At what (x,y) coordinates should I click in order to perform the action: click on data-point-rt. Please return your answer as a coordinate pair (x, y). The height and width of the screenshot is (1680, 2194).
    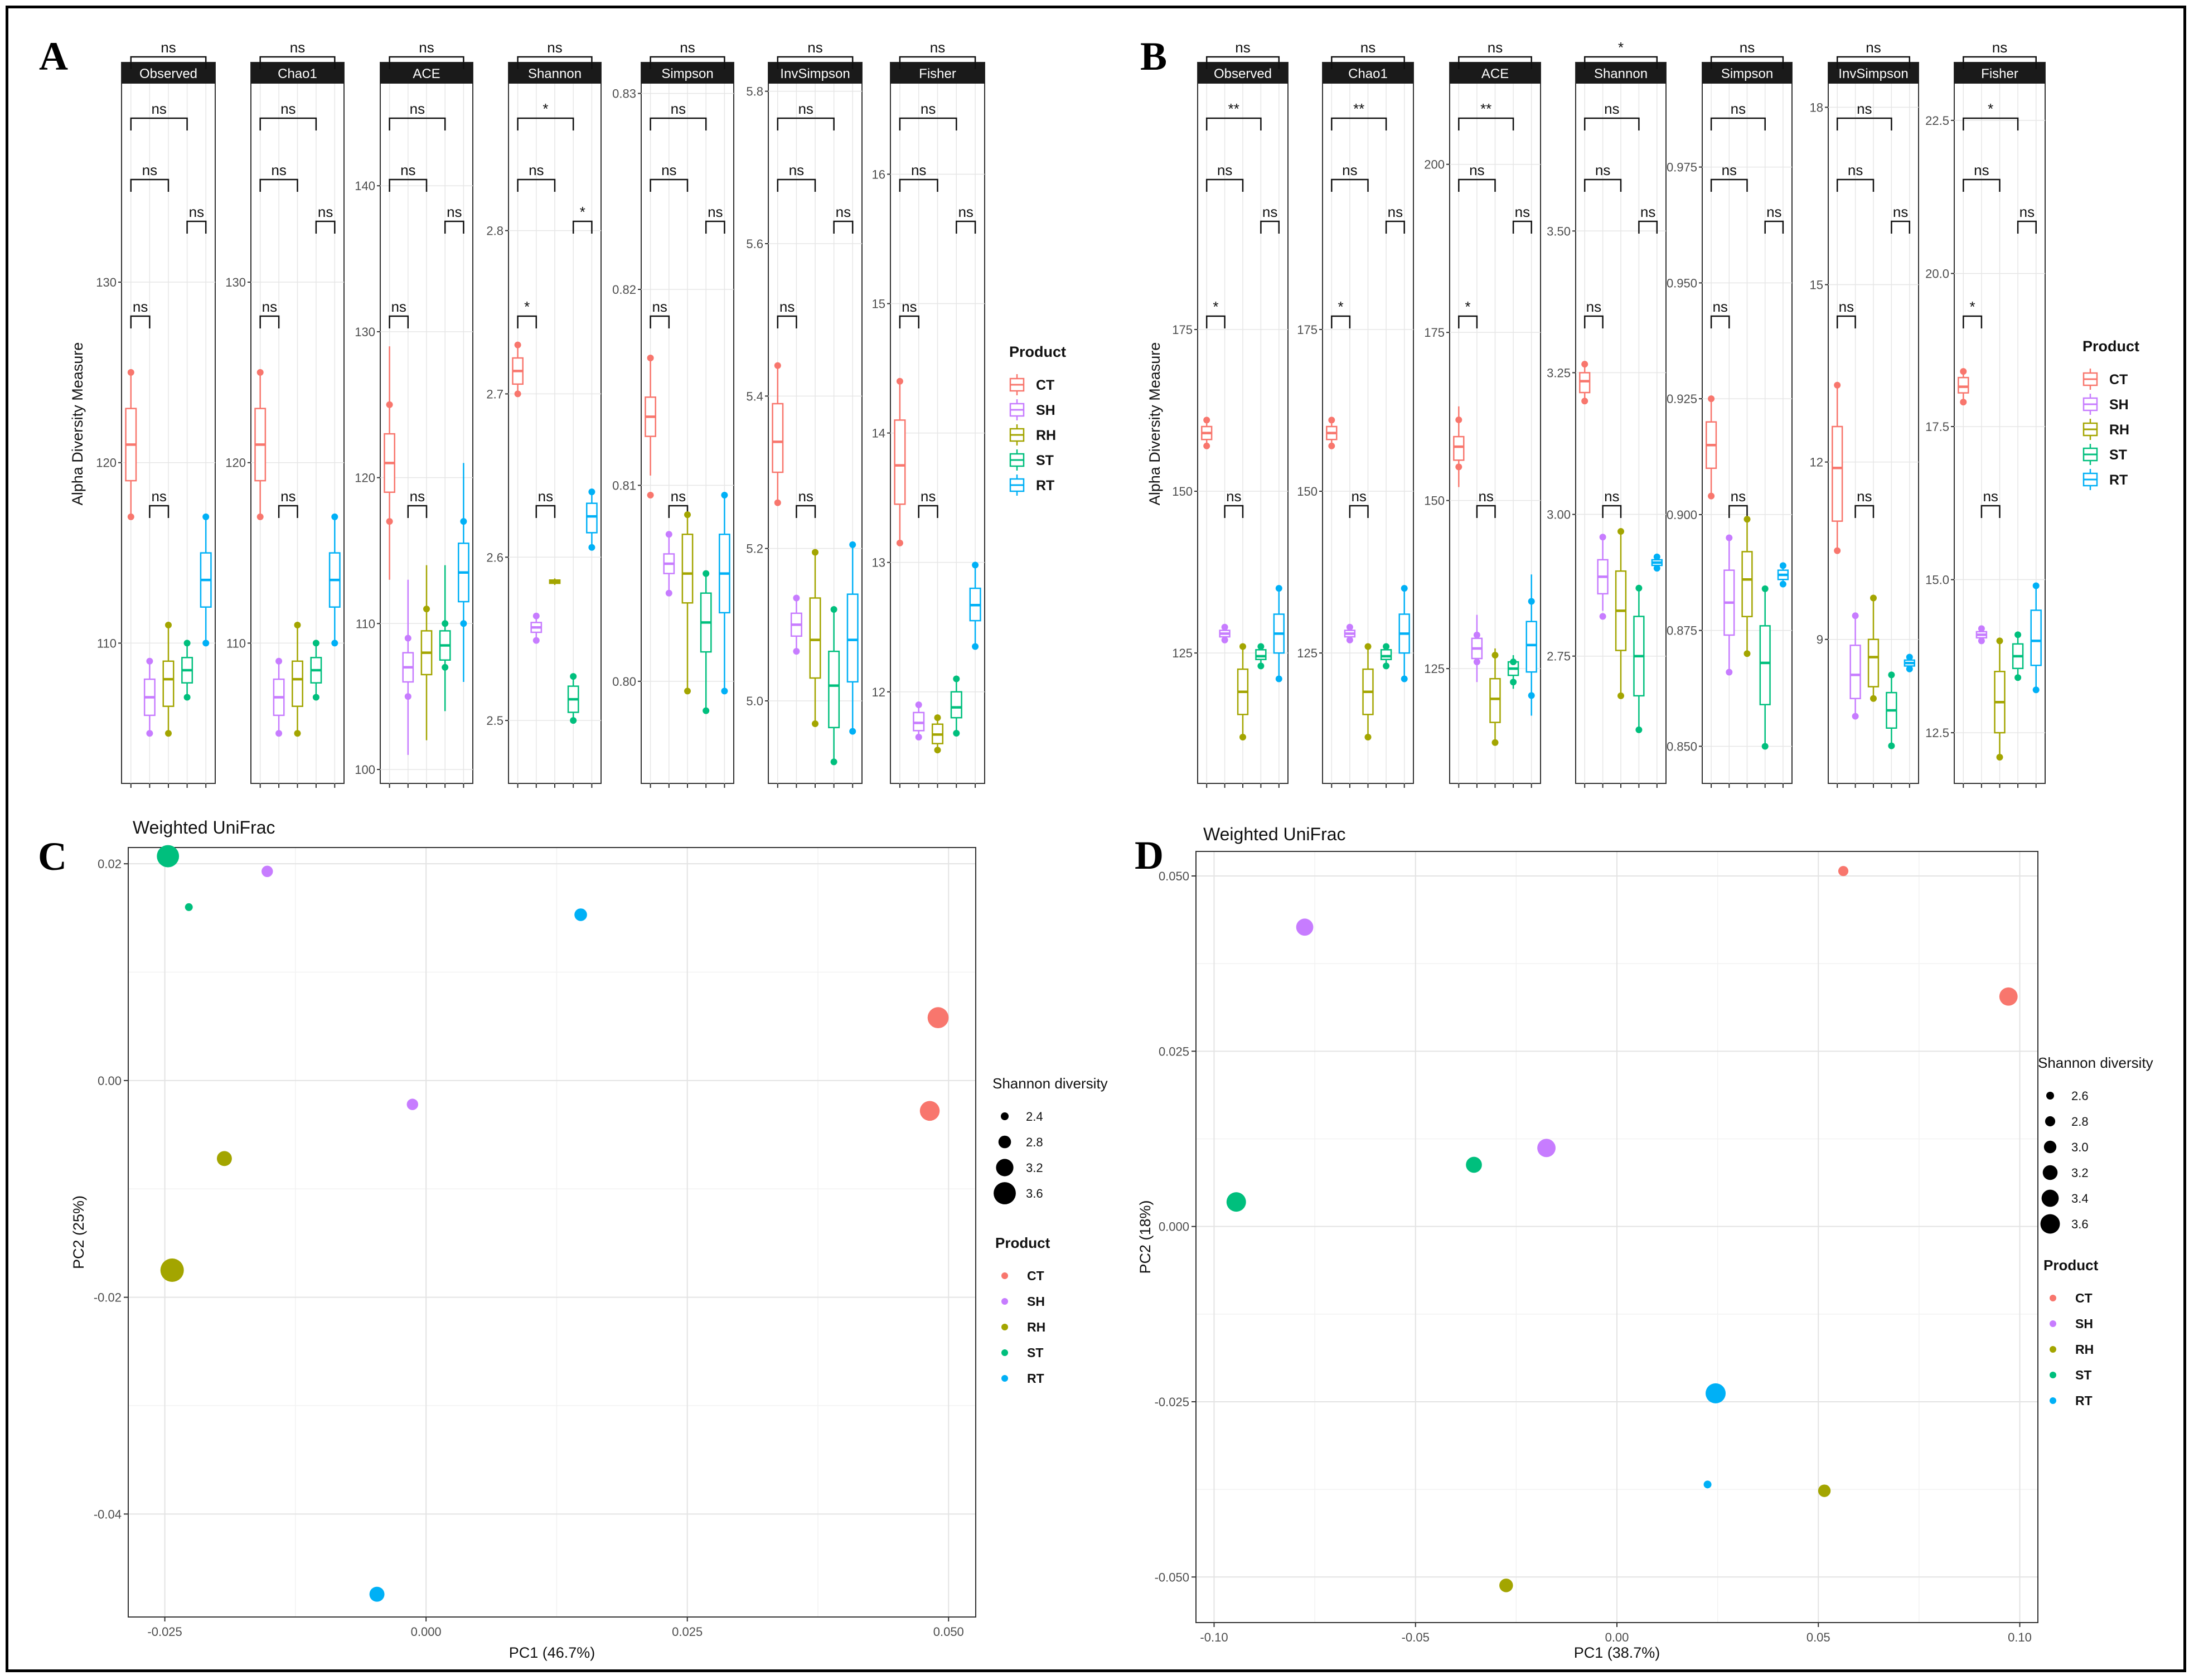
    Looking at the image, I should click on (1716, 1393).